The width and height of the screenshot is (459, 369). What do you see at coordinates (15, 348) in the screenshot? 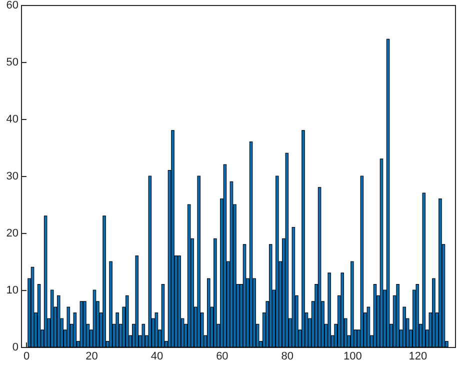
I see `y-tick-label: 0` at bounding box center [15, 348].